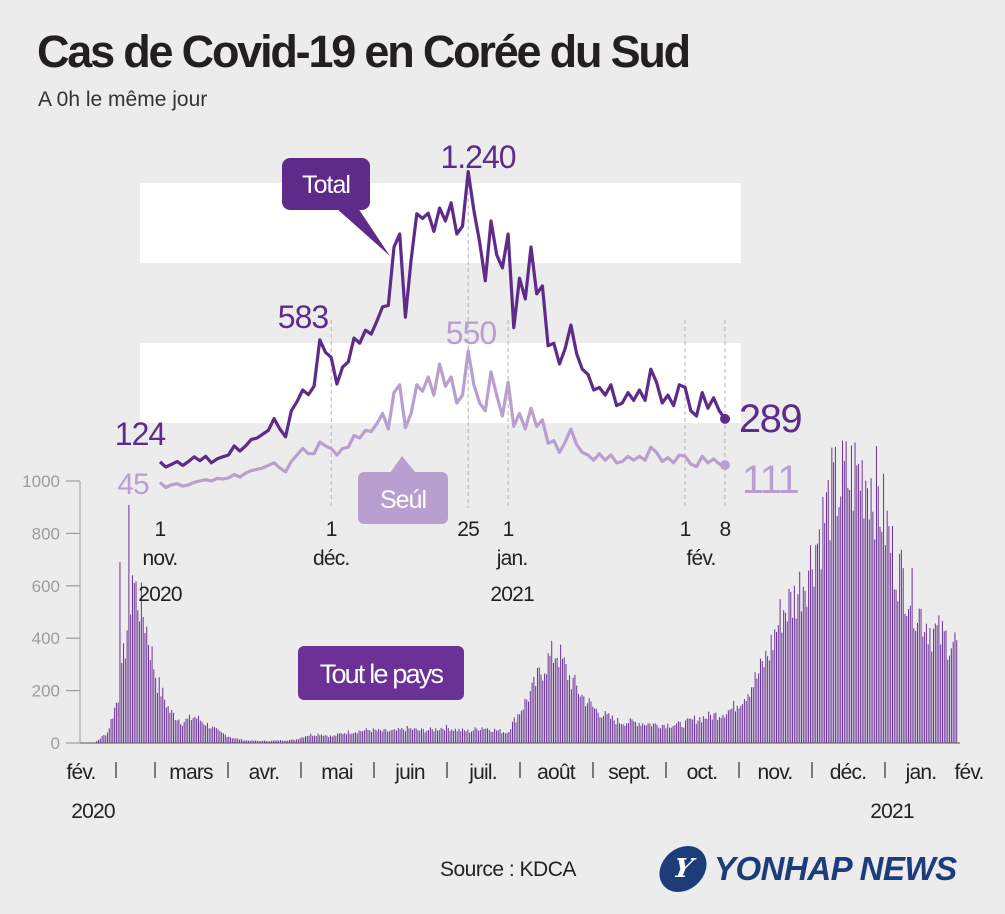  Describe the element at coordinates (629, 772) in the screenshot. I see `month-label: sept.` at that location.